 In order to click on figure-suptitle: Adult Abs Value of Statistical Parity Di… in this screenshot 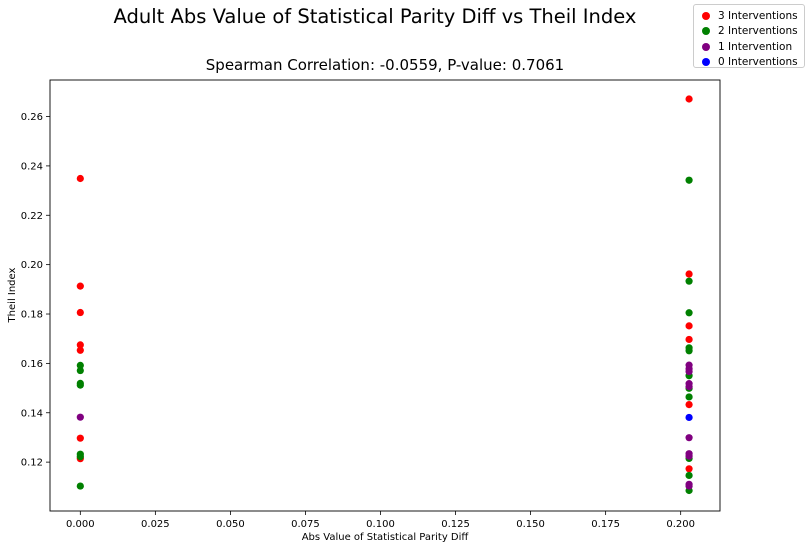, I will do `click(375, 16)`.